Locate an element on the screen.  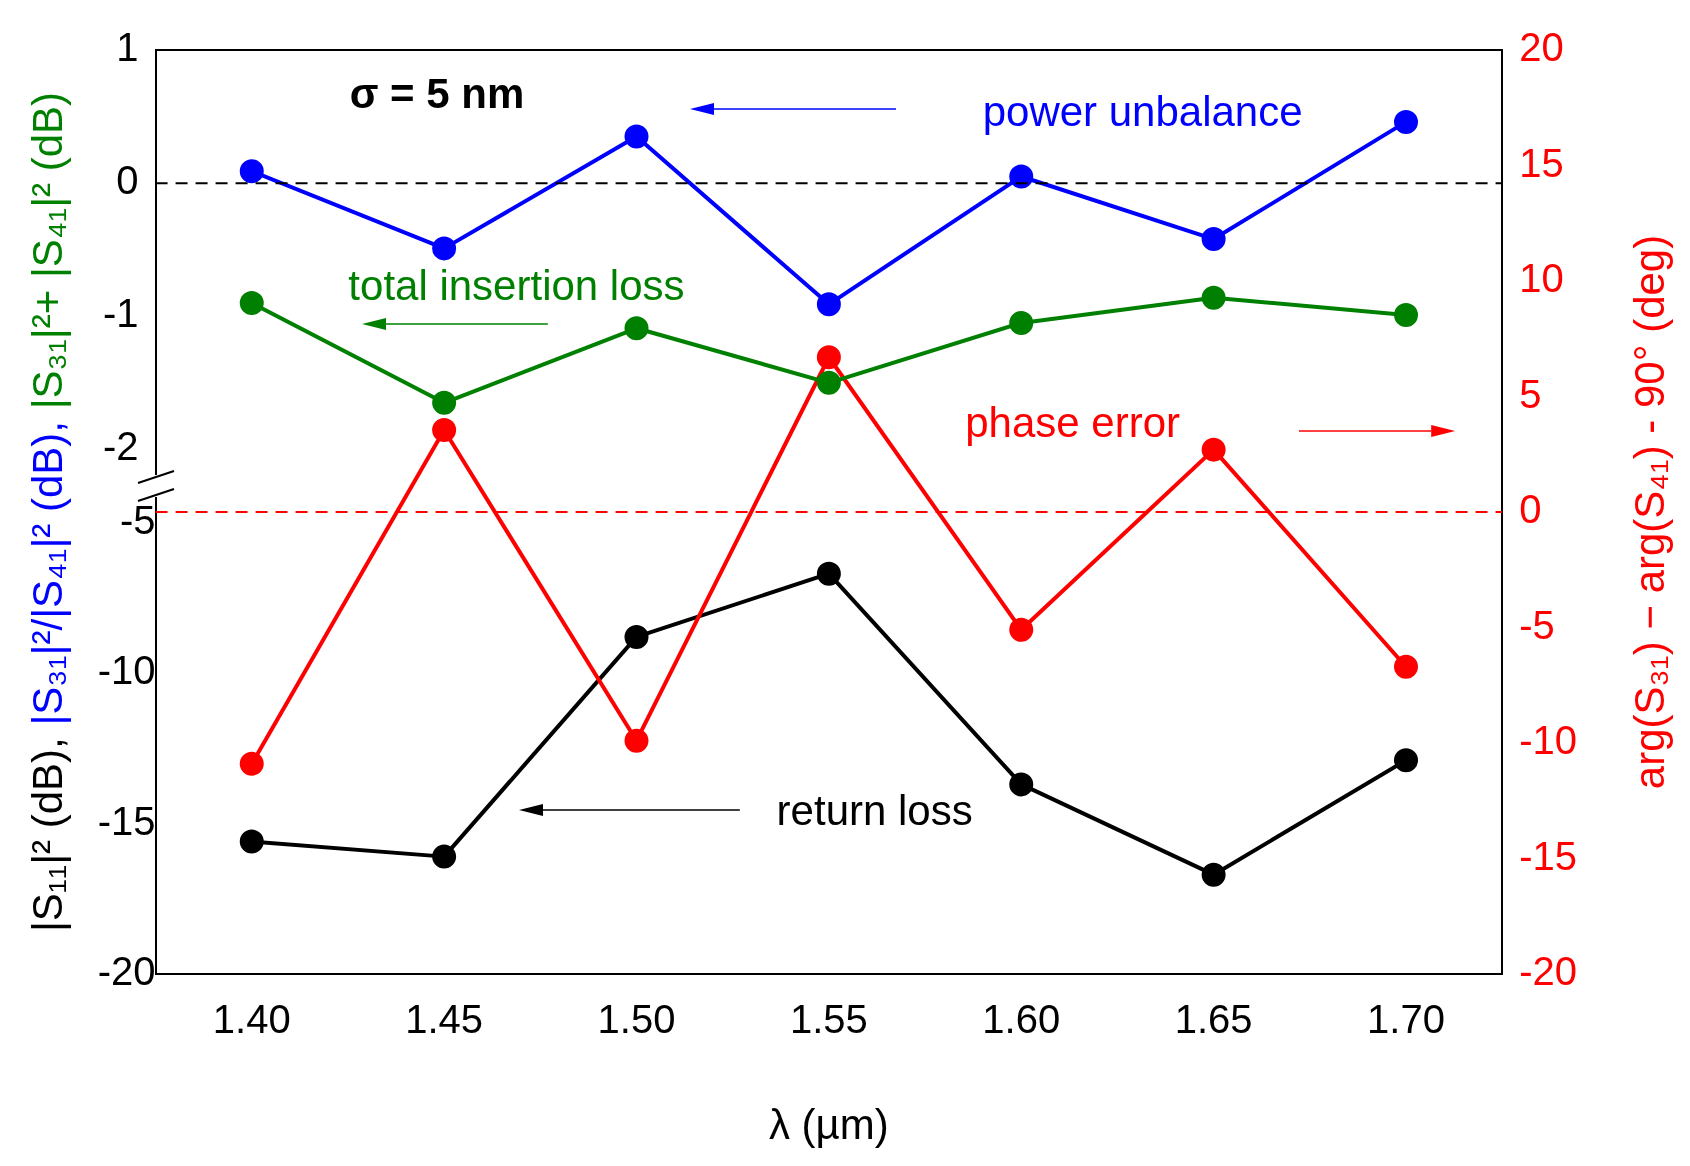
y2-tick-label: -5 is located at coordinates (1537, 624).